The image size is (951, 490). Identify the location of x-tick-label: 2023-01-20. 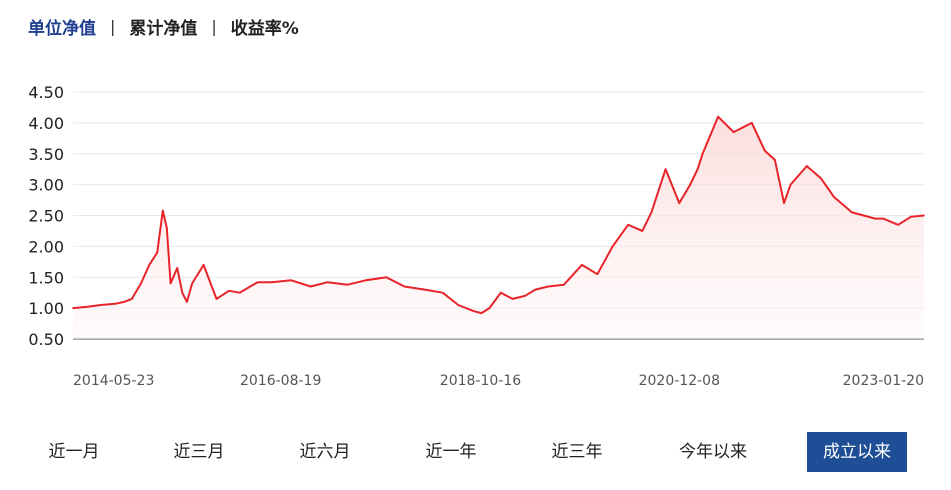
(883, 381).